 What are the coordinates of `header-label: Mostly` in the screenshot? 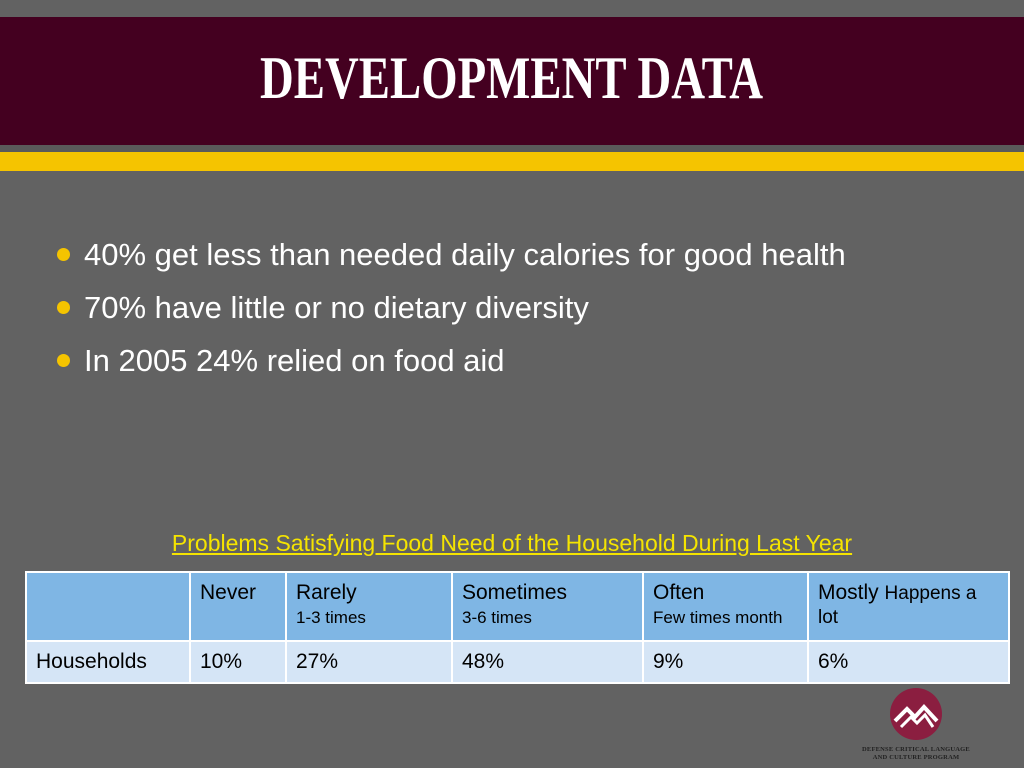 It's located at (848, 592).